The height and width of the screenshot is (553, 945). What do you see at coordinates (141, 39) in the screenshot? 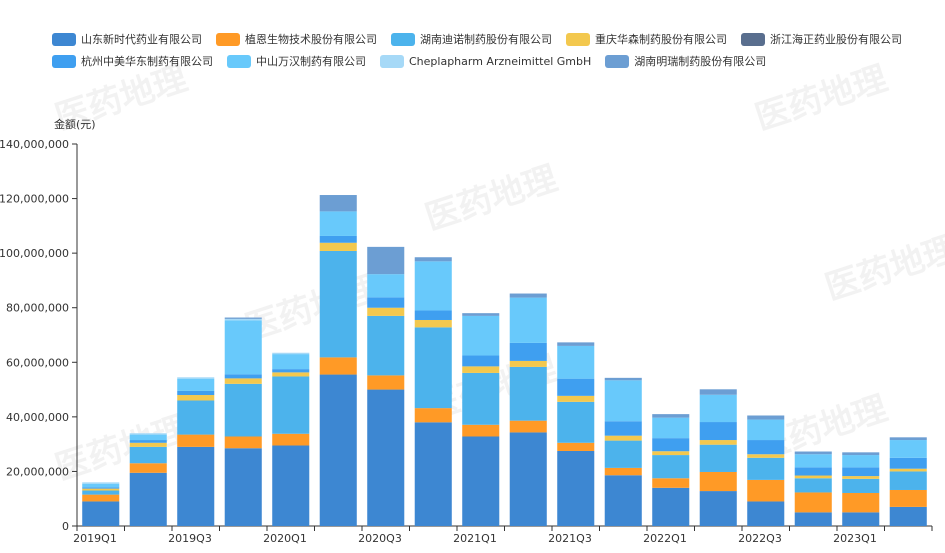
I see `legend-label: 山东新时代药业有限公司` at bounding box center [141, 39].